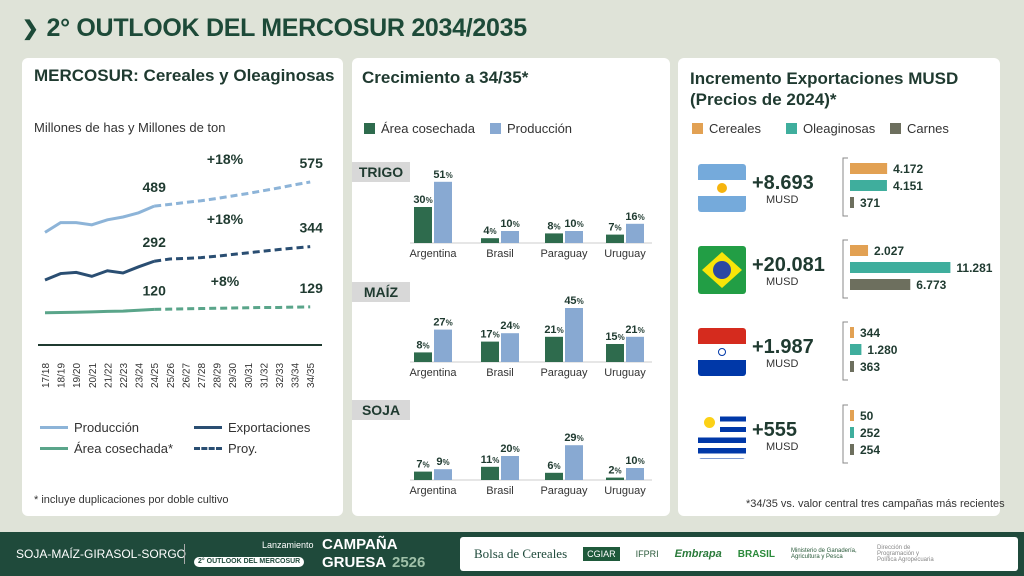 This screenshot has height=576, width=1024. I want to click on change-label: +8%, so click(225, 281).